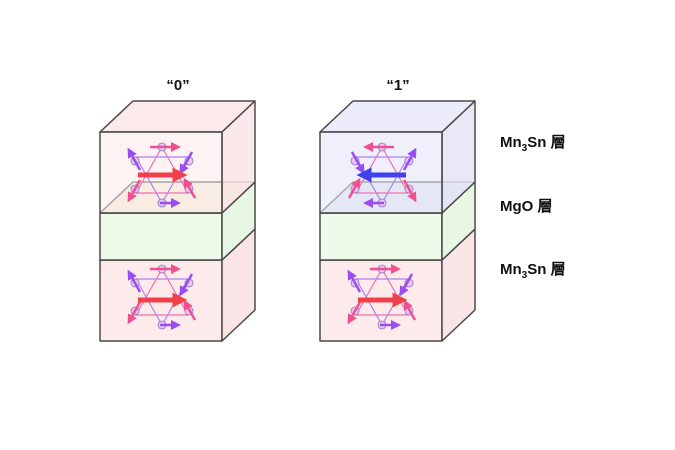  I want to click on stack-state-1: “1”, so click(397, 209).